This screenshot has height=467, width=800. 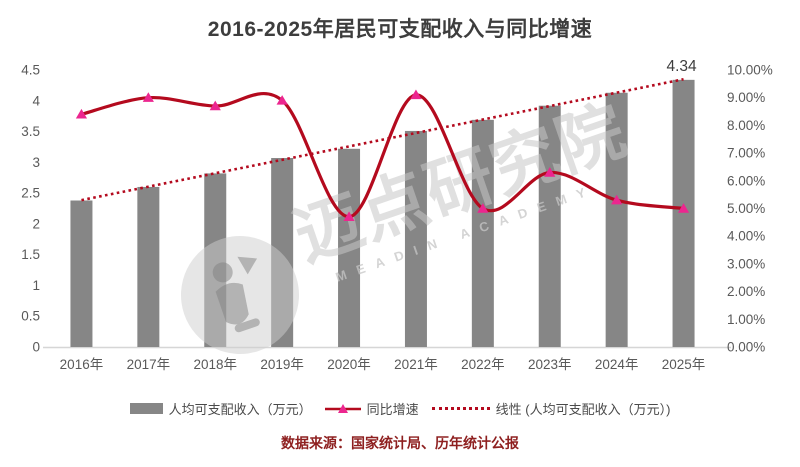 What do you see at coordinates (746, 263) in the screenshot?
I see `right-axis-tick: 3.00%` at bounding box center [746, 263].